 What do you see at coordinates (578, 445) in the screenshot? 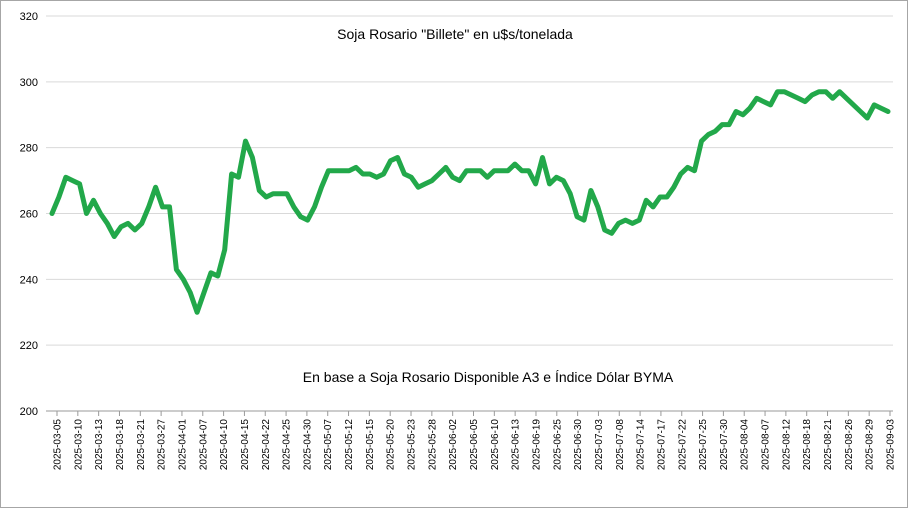
I see `x-tick-label: 2025-06-30` at bounding box center [578, 445].